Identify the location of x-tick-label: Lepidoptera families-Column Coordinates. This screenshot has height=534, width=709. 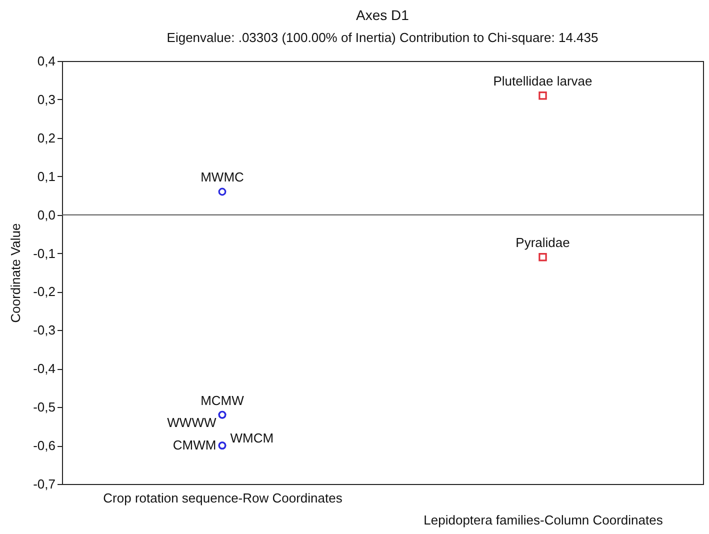
(544, 520).